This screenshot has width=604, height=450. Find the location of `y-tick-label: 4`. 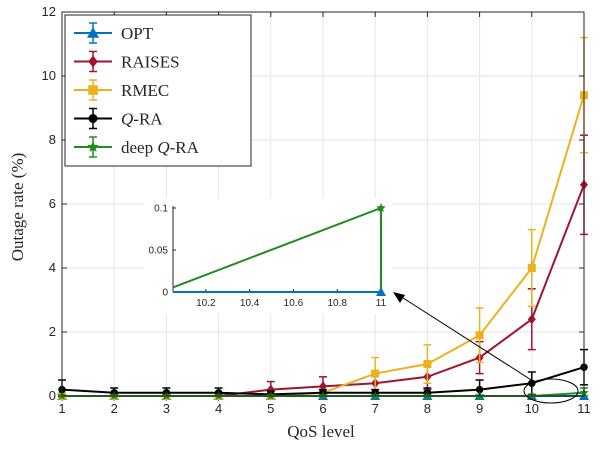

y-tick-label: 4 is located at coordinates (52, 267).